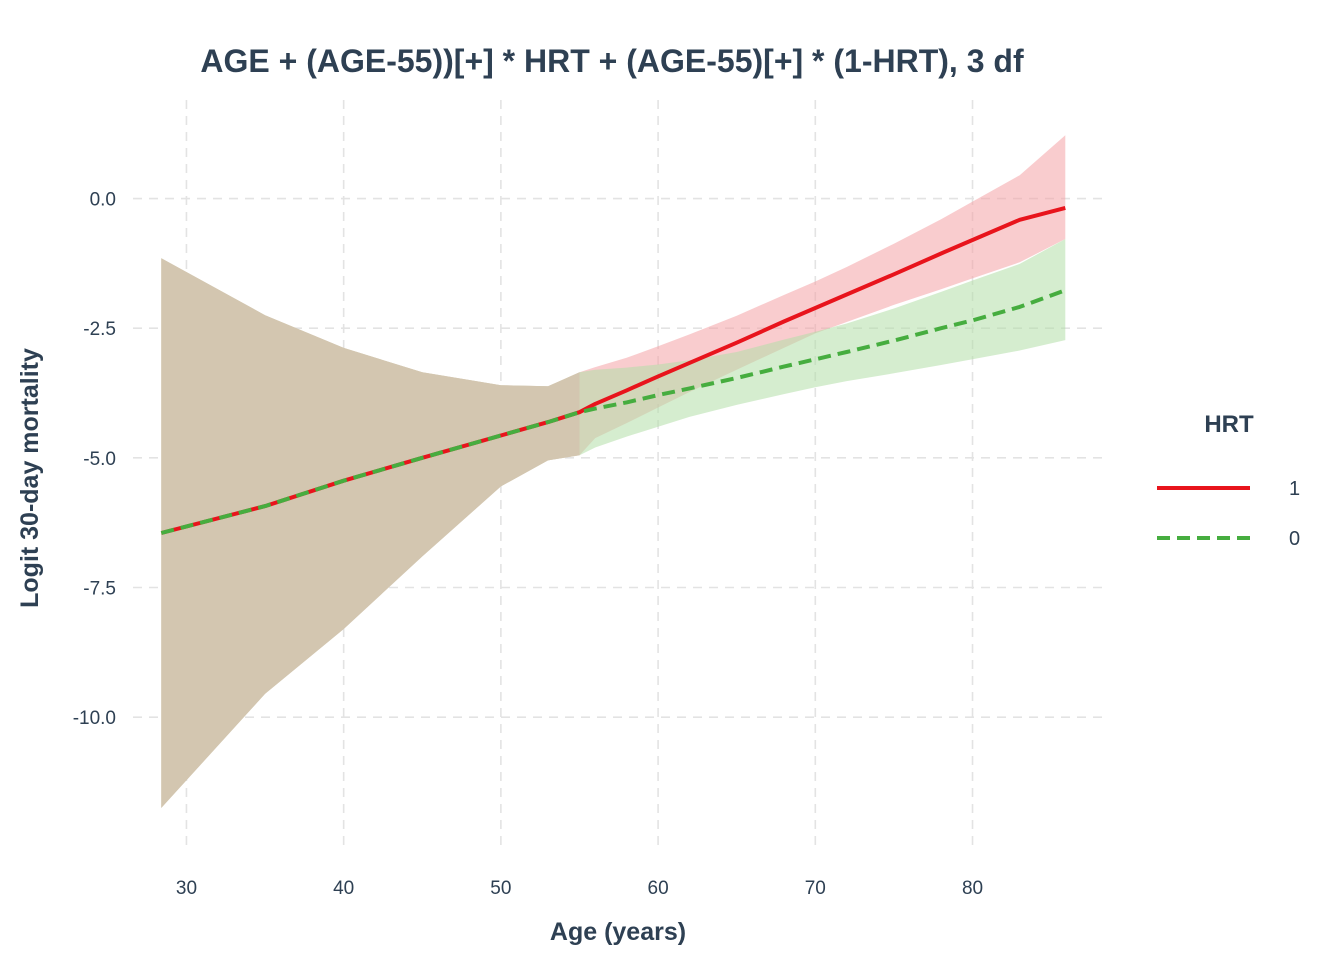 The height and width of the screenshot is (960, 1344). I want to click on y-tick-label: 0.0, so click(103, 200).